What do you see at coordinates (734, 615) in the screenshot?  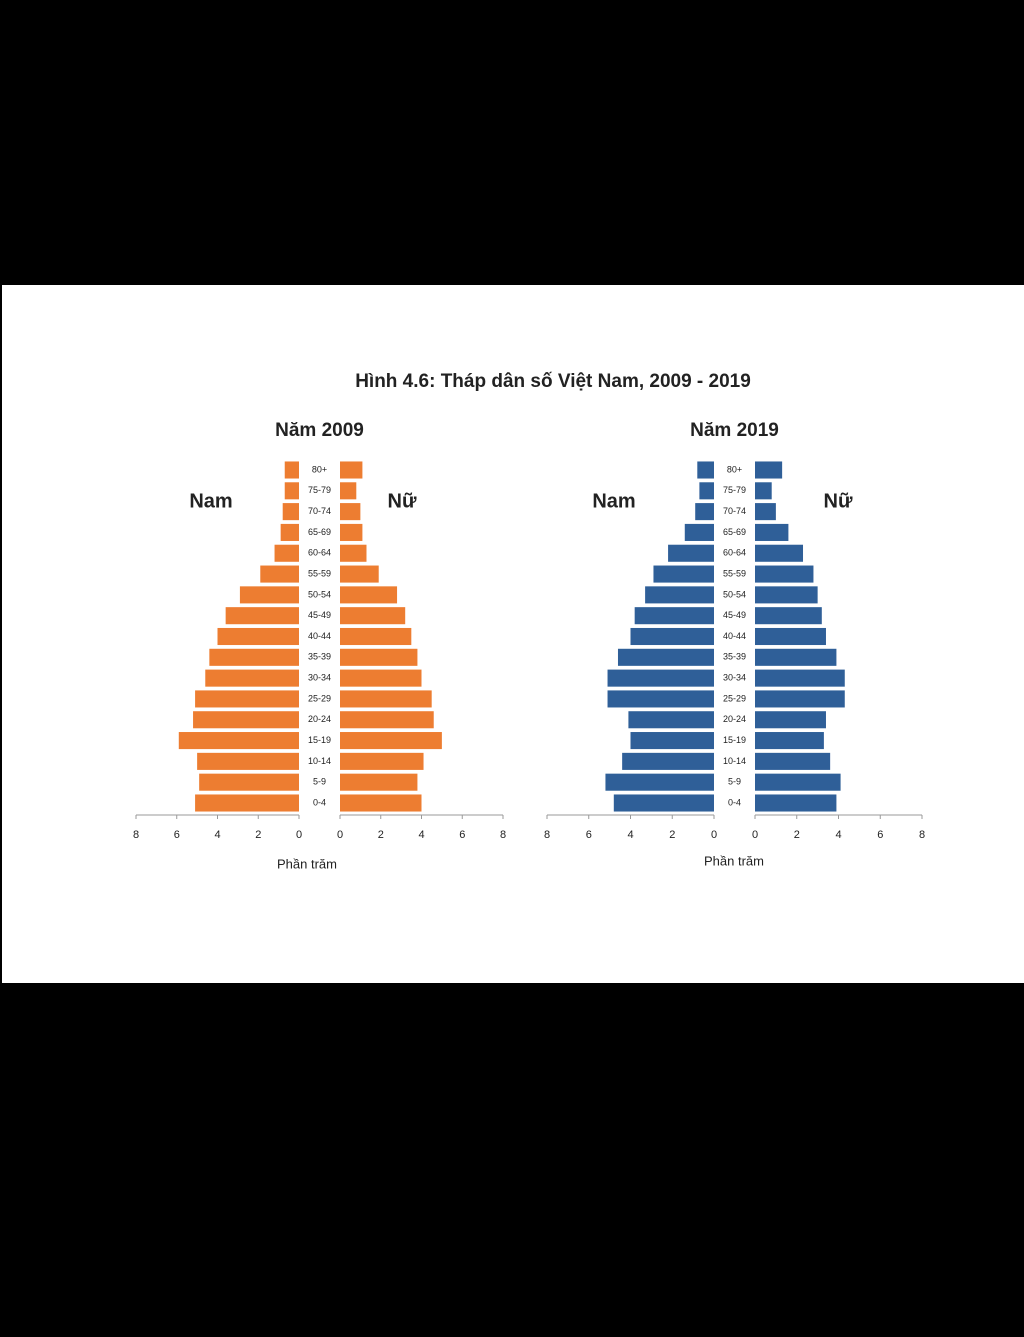 I see `age-label: 45-49` at bounding box center [734, 615].